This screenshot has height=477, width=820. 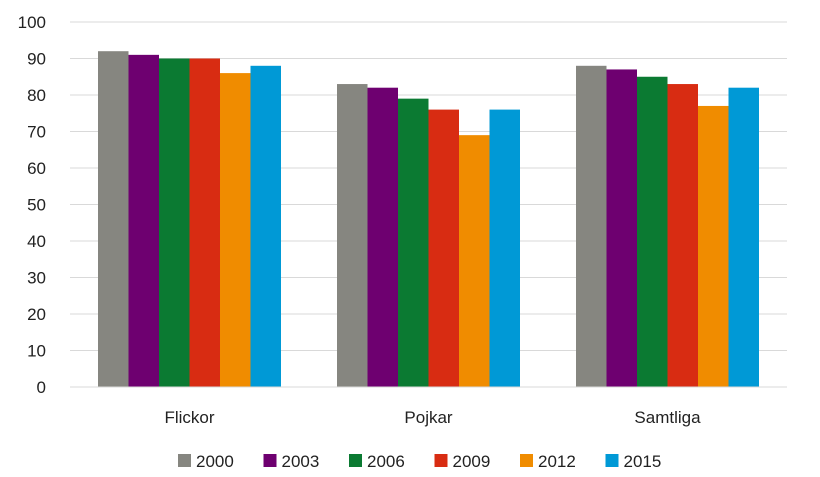 What do you see at coordinates (621, 228) in the screenshot?
I see `bar-2003-samtliga` at bounding box center [621, 228].